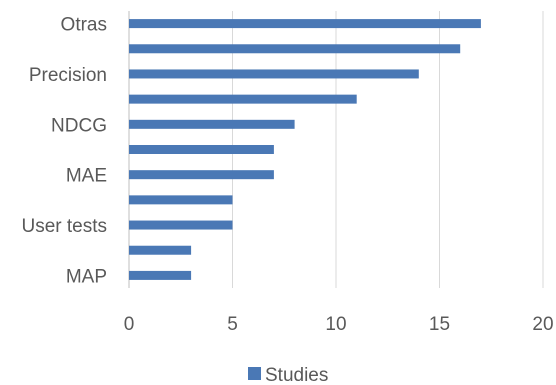  I want to click on legend: Studies, so click(288, 375).